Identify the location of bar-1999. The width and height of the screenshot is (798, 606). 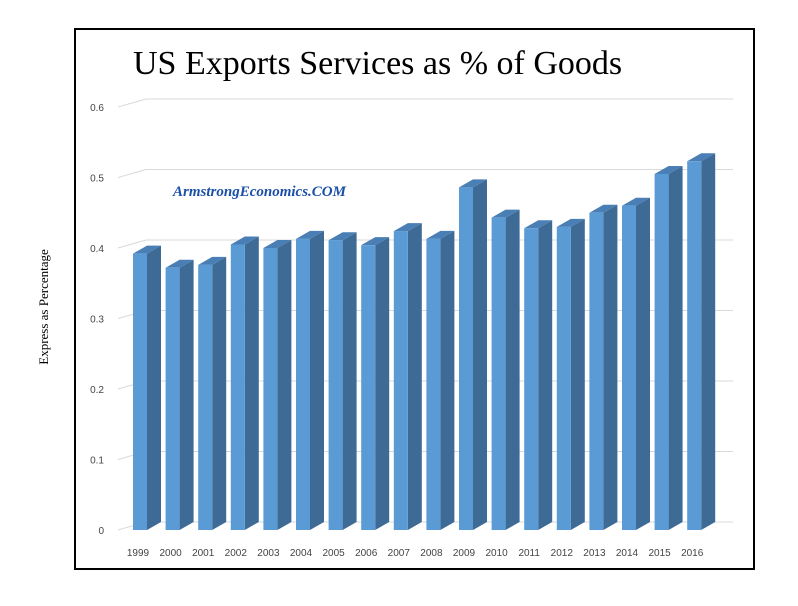
(147, 387).